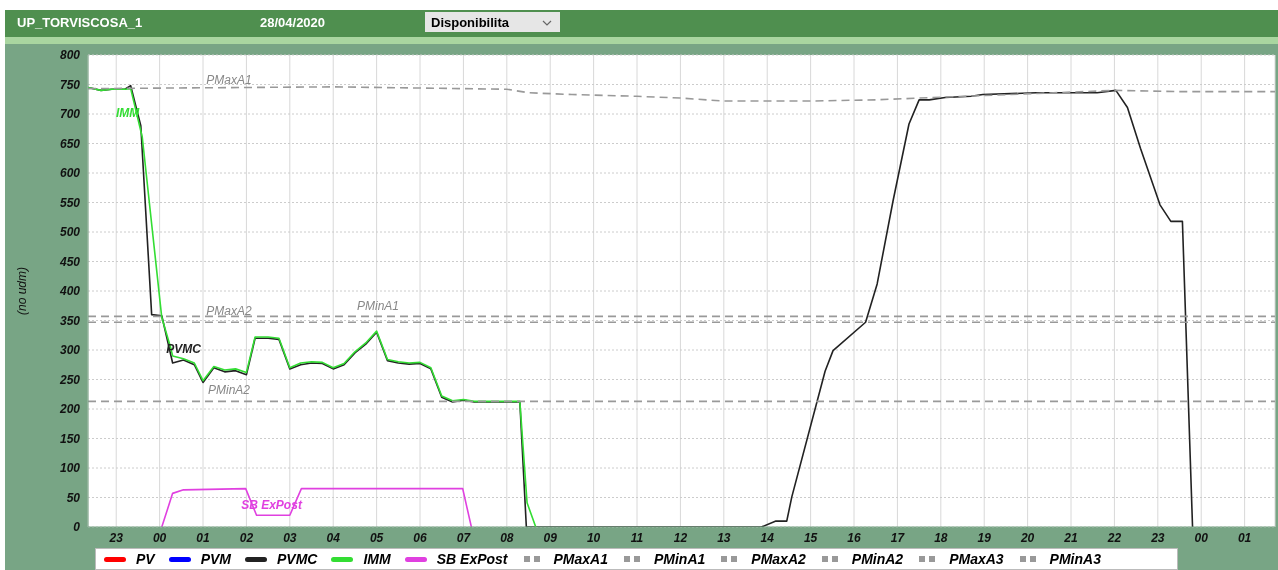  I want to click on y-tick-label: 600, so click(70, 173).